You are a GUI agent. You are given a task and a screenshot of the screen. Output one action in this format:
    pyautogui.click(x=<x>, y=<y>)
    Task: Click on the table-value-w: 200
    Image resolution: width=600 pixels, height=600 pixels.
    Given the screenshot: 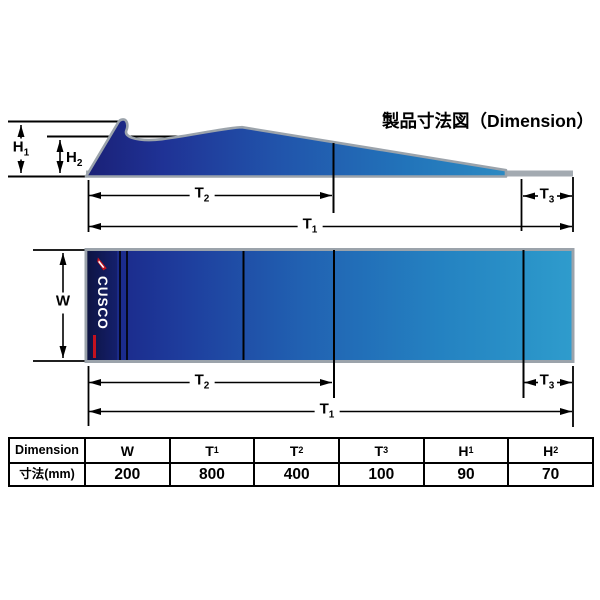 What is the action you would take?
    pyautogui.click(x=126, y=473)
    